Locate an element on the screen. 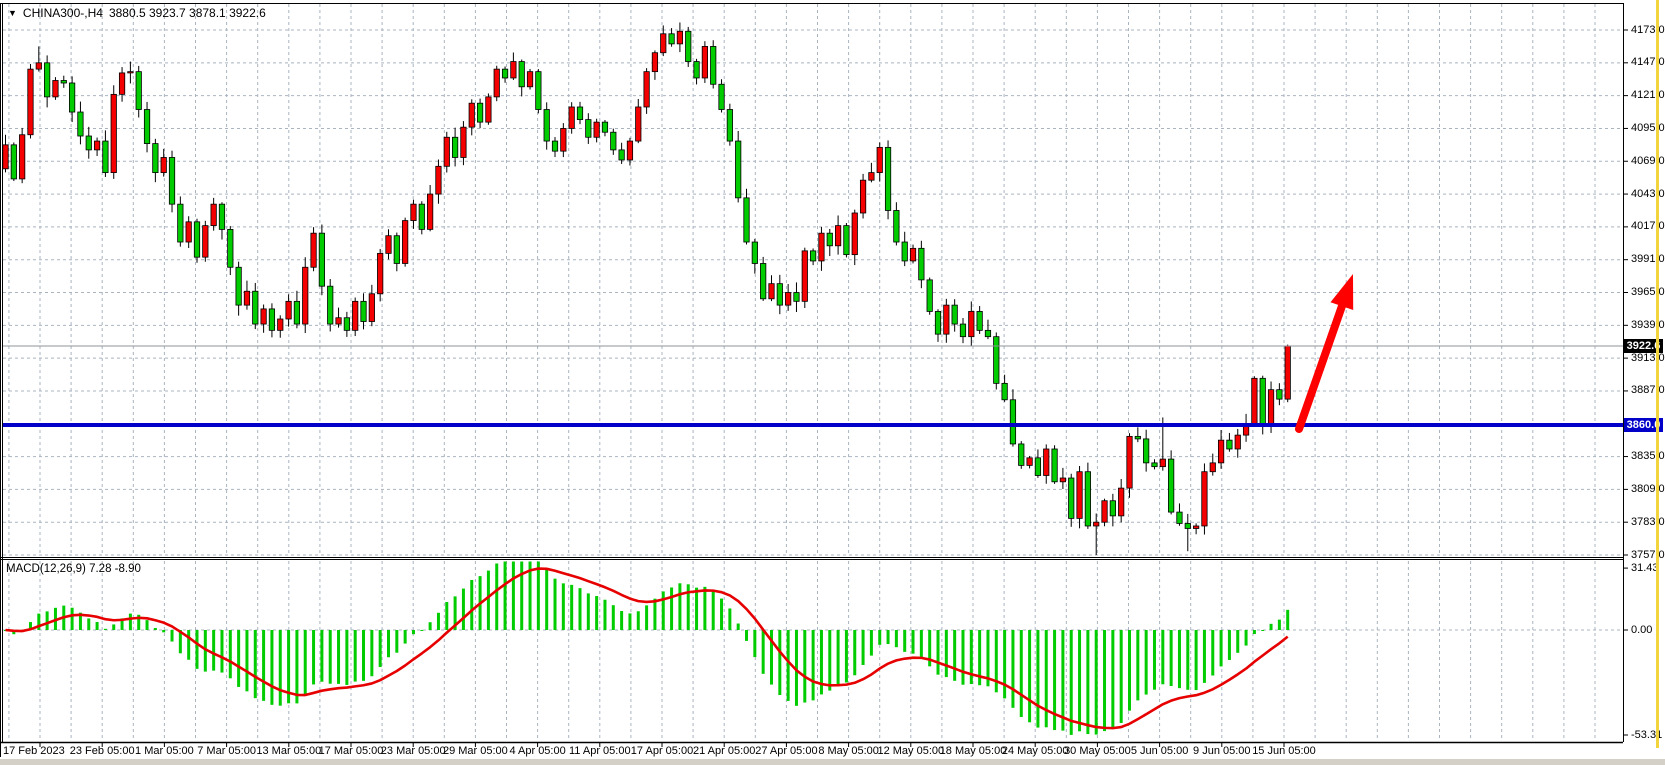  price-tick-label: 3913.0 is located at coordinates (1648, 357).